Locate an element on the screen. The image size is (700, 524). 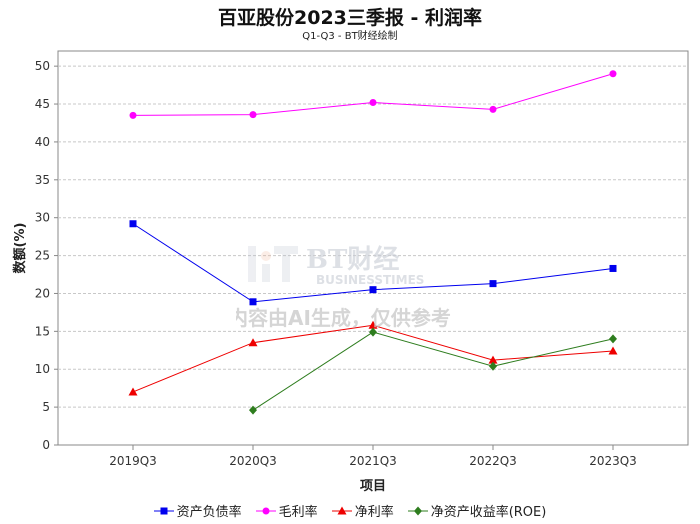
legend-label: 毛利率 is located at coordinates (298, 512).